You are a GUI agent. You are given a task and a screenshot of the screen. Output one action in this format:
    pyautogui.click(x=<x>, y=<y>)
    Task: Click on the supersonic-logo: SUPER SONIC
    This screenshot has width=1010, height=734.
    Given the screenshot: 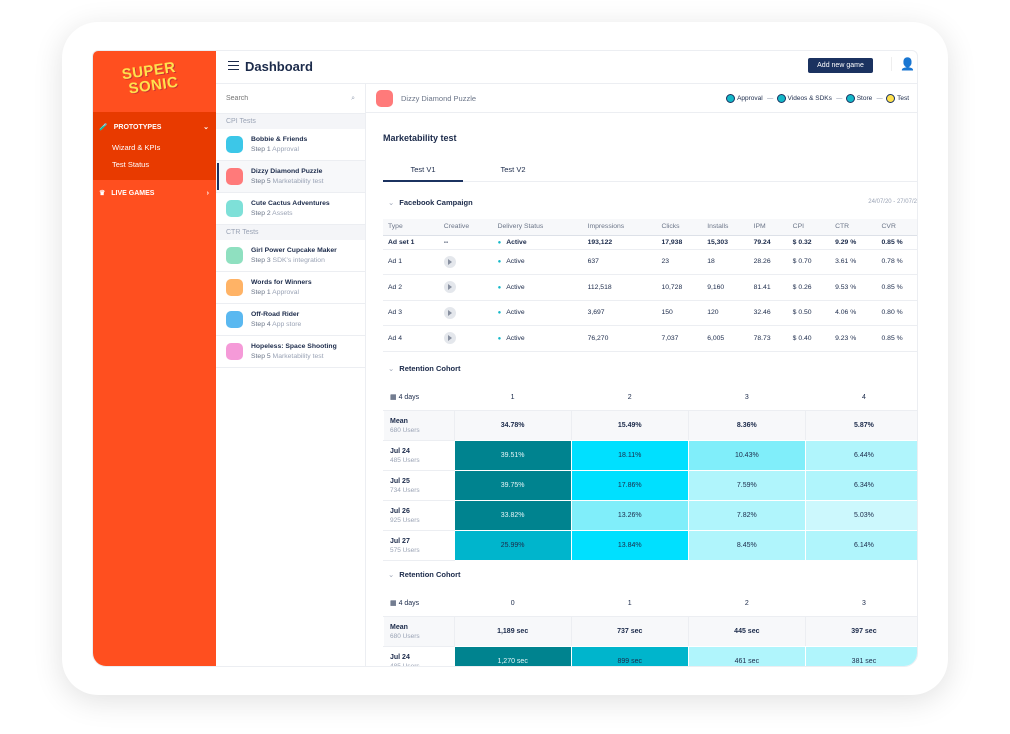 What is the action you would take?
    pyautogui.click(x=150, y=78)
    